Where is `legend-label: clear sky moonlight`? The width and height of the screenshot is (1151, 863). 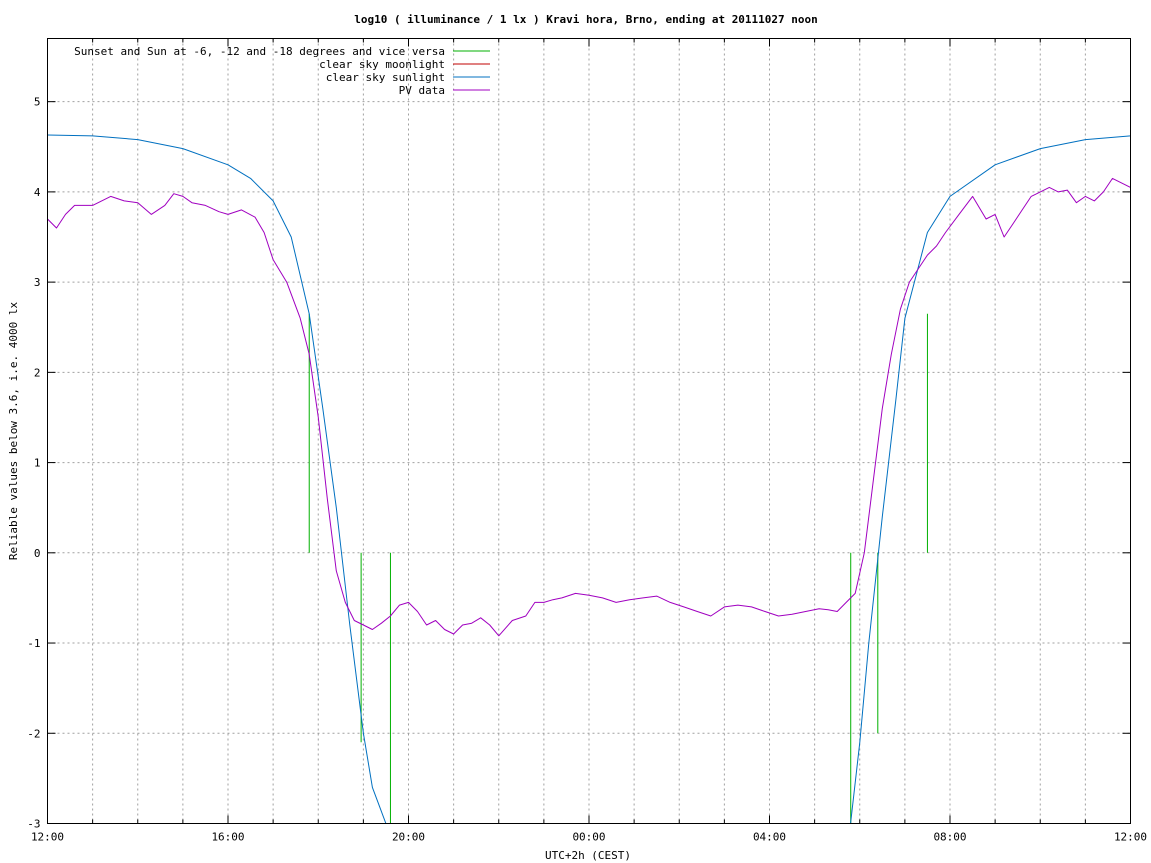 legend-label: clear sky moonlight is located at coordinates (382, 64).